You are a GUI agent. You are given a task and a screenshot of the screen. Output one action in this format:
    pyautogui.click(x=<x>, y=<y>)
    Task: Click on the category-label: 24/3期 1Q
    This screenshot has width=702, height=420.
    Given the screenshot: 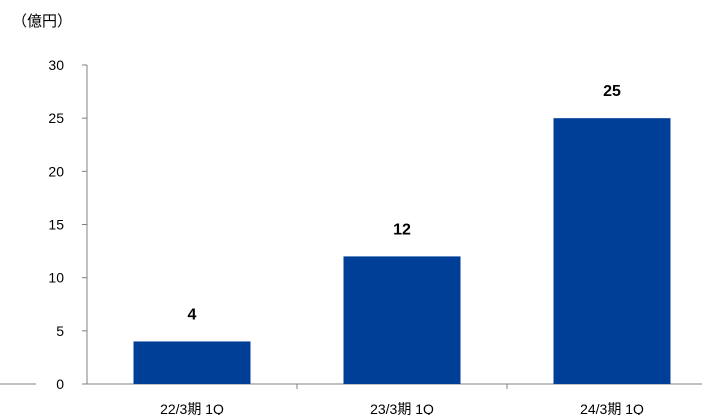 What is the action you would take?
    pyautogui.click(x=612, y=408)
    